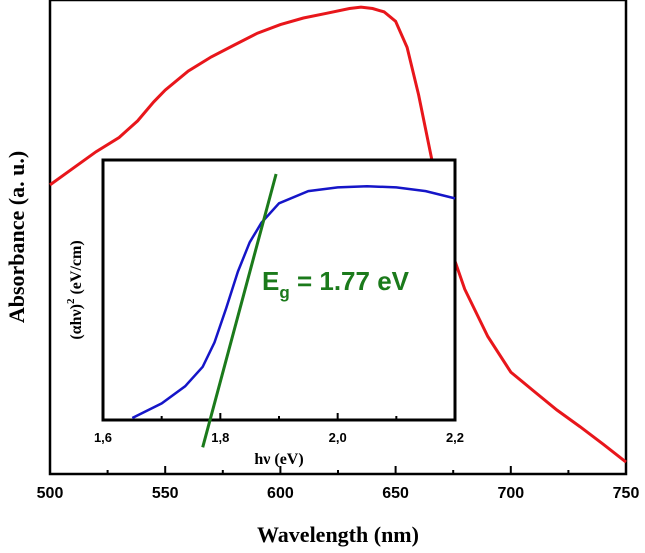 The image size is (645, 553). I want to click on main-x-tick-label: 550, so click(165, 493).